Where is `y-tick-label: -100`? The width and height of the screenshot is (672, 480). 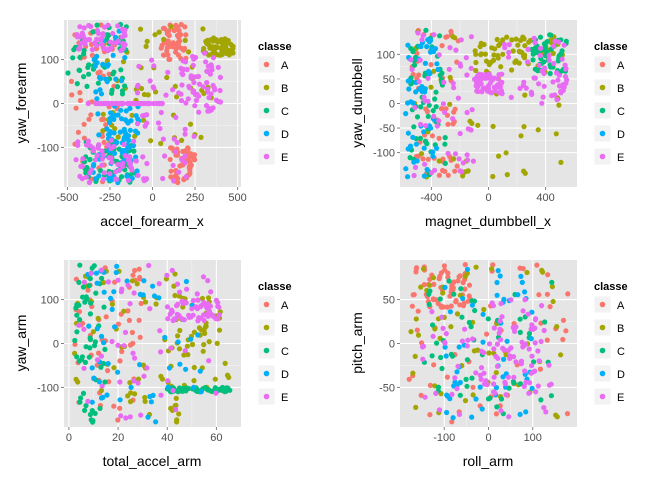 y-tick-label: -100 is located at coordinates (48, 148).